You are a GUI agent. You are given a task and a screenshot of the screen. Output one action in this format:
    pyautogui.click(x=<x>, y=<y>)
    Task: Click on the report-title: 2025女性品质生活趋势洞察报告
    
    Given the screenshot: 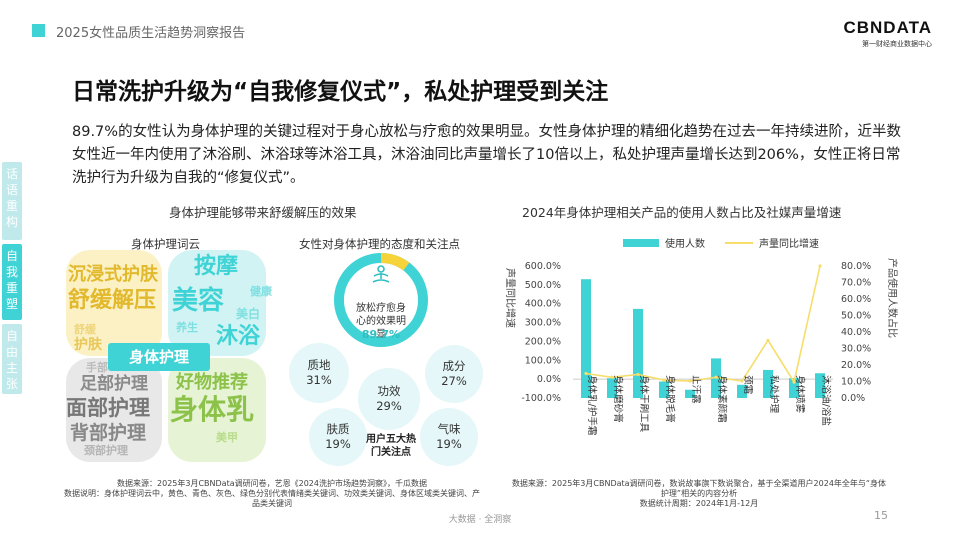 What is the action you would take?
    pyautogui.click(x=151, y=33)
    